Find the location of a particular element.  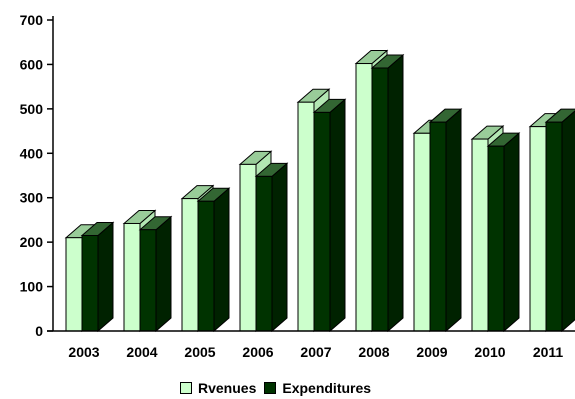

legend-label-revenues: Rvenues is located at coordinates (227, 388).